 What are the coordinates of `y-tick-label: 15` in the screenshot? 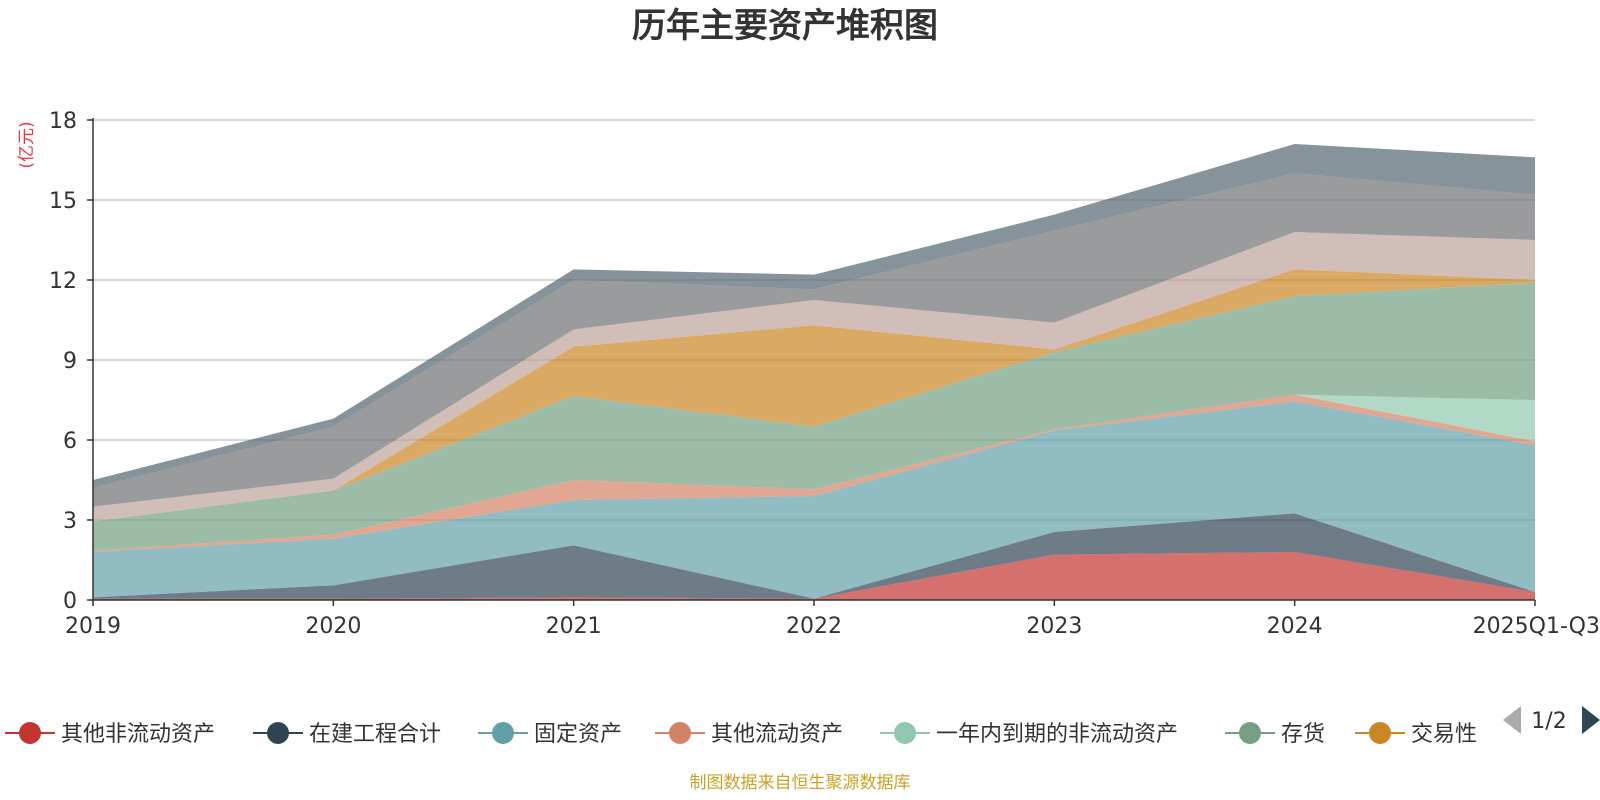 It's located at (63, 201).